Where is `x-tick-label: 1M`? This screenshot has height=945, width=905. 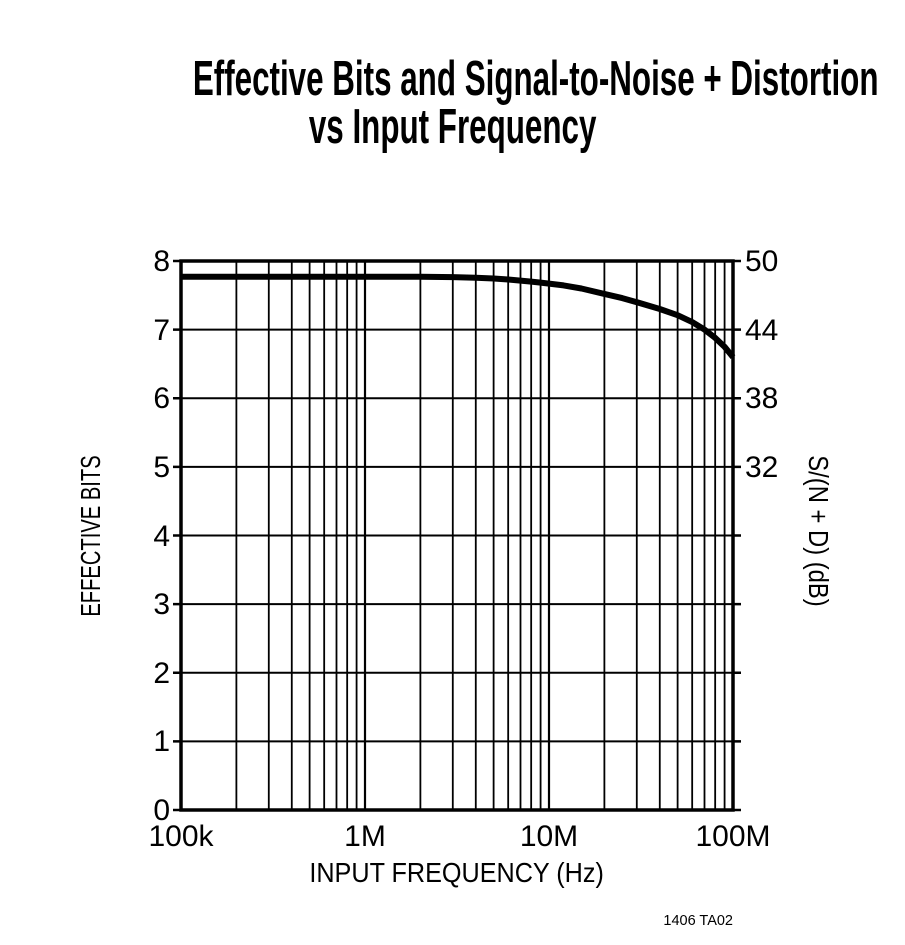
x-tick-label: 1M is located at coordinates (365, 836).